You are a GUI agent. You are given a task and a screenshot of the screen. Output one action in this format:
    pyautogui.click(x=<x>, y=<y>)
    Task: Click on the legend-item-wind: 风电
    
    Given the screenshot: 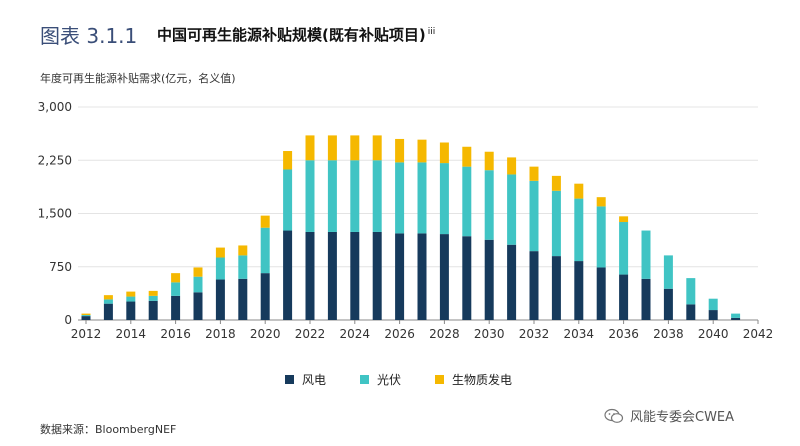 What is the action you would take?
    pyautogui.click(x=305, y=379)
    